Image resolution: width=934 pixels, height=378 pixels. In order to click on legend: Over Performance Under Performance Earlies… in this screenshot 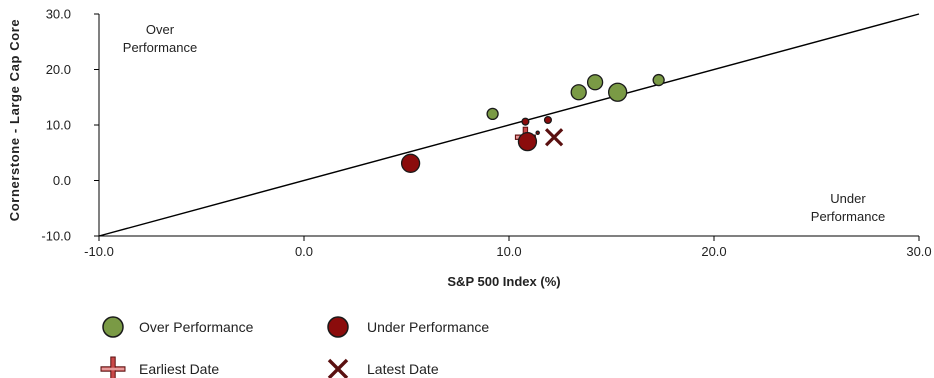, I will do `click(294, 347)`.